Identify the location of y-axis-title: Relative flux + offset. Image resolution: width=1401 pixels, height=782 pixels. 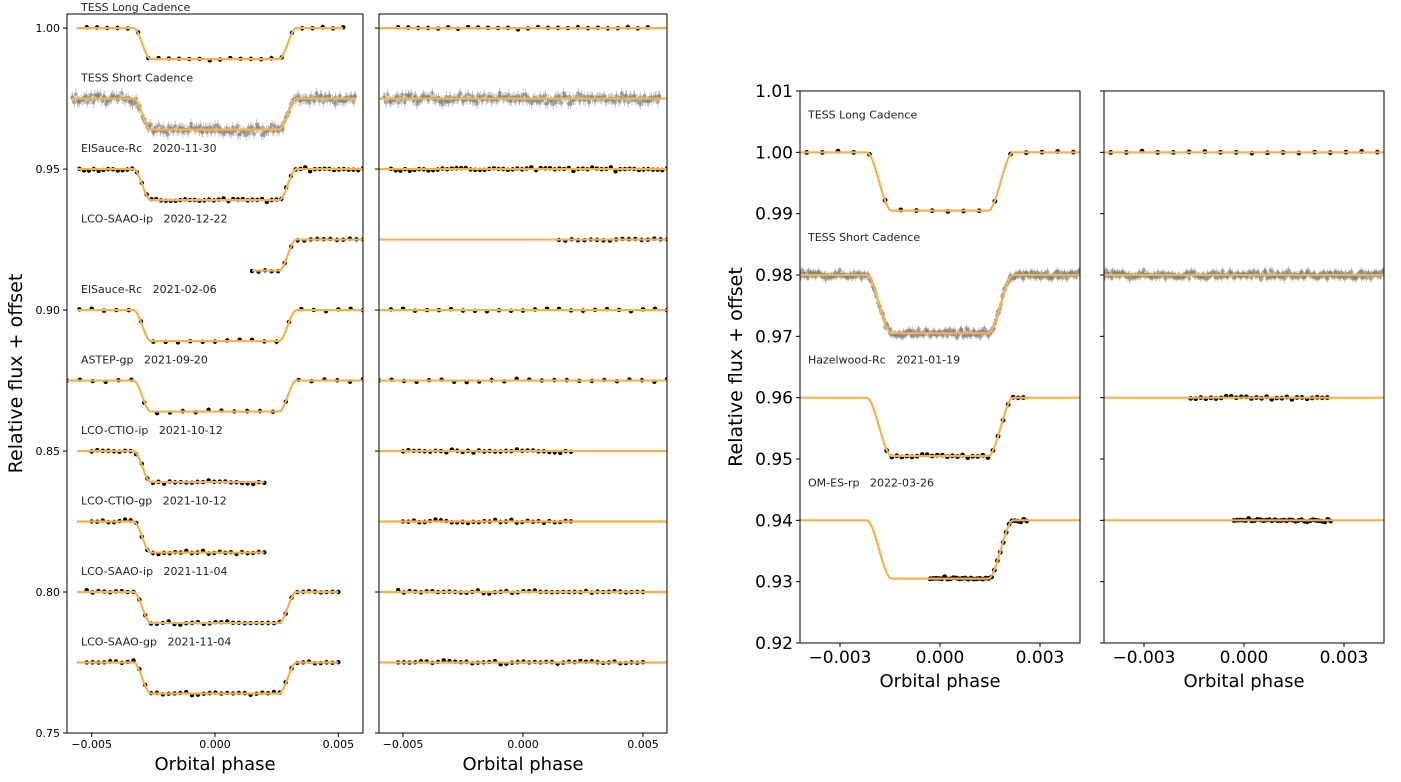
(736, 367).